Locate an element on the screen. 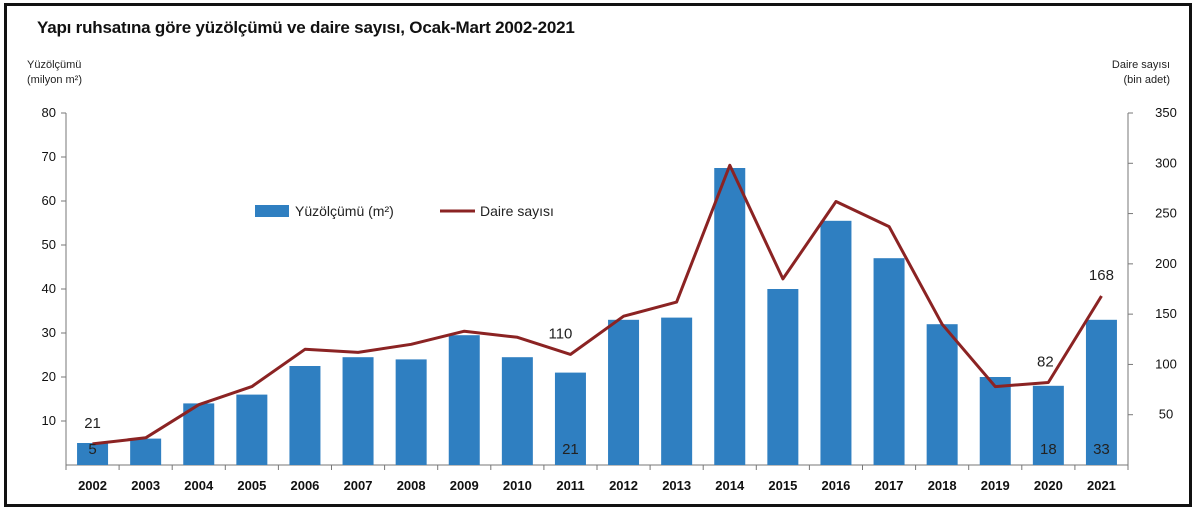 The width and height of the screenshot is (1200, 514). legend: Yüzölçümü (m²) Daire sayısı is located at coordinates (404, 211).